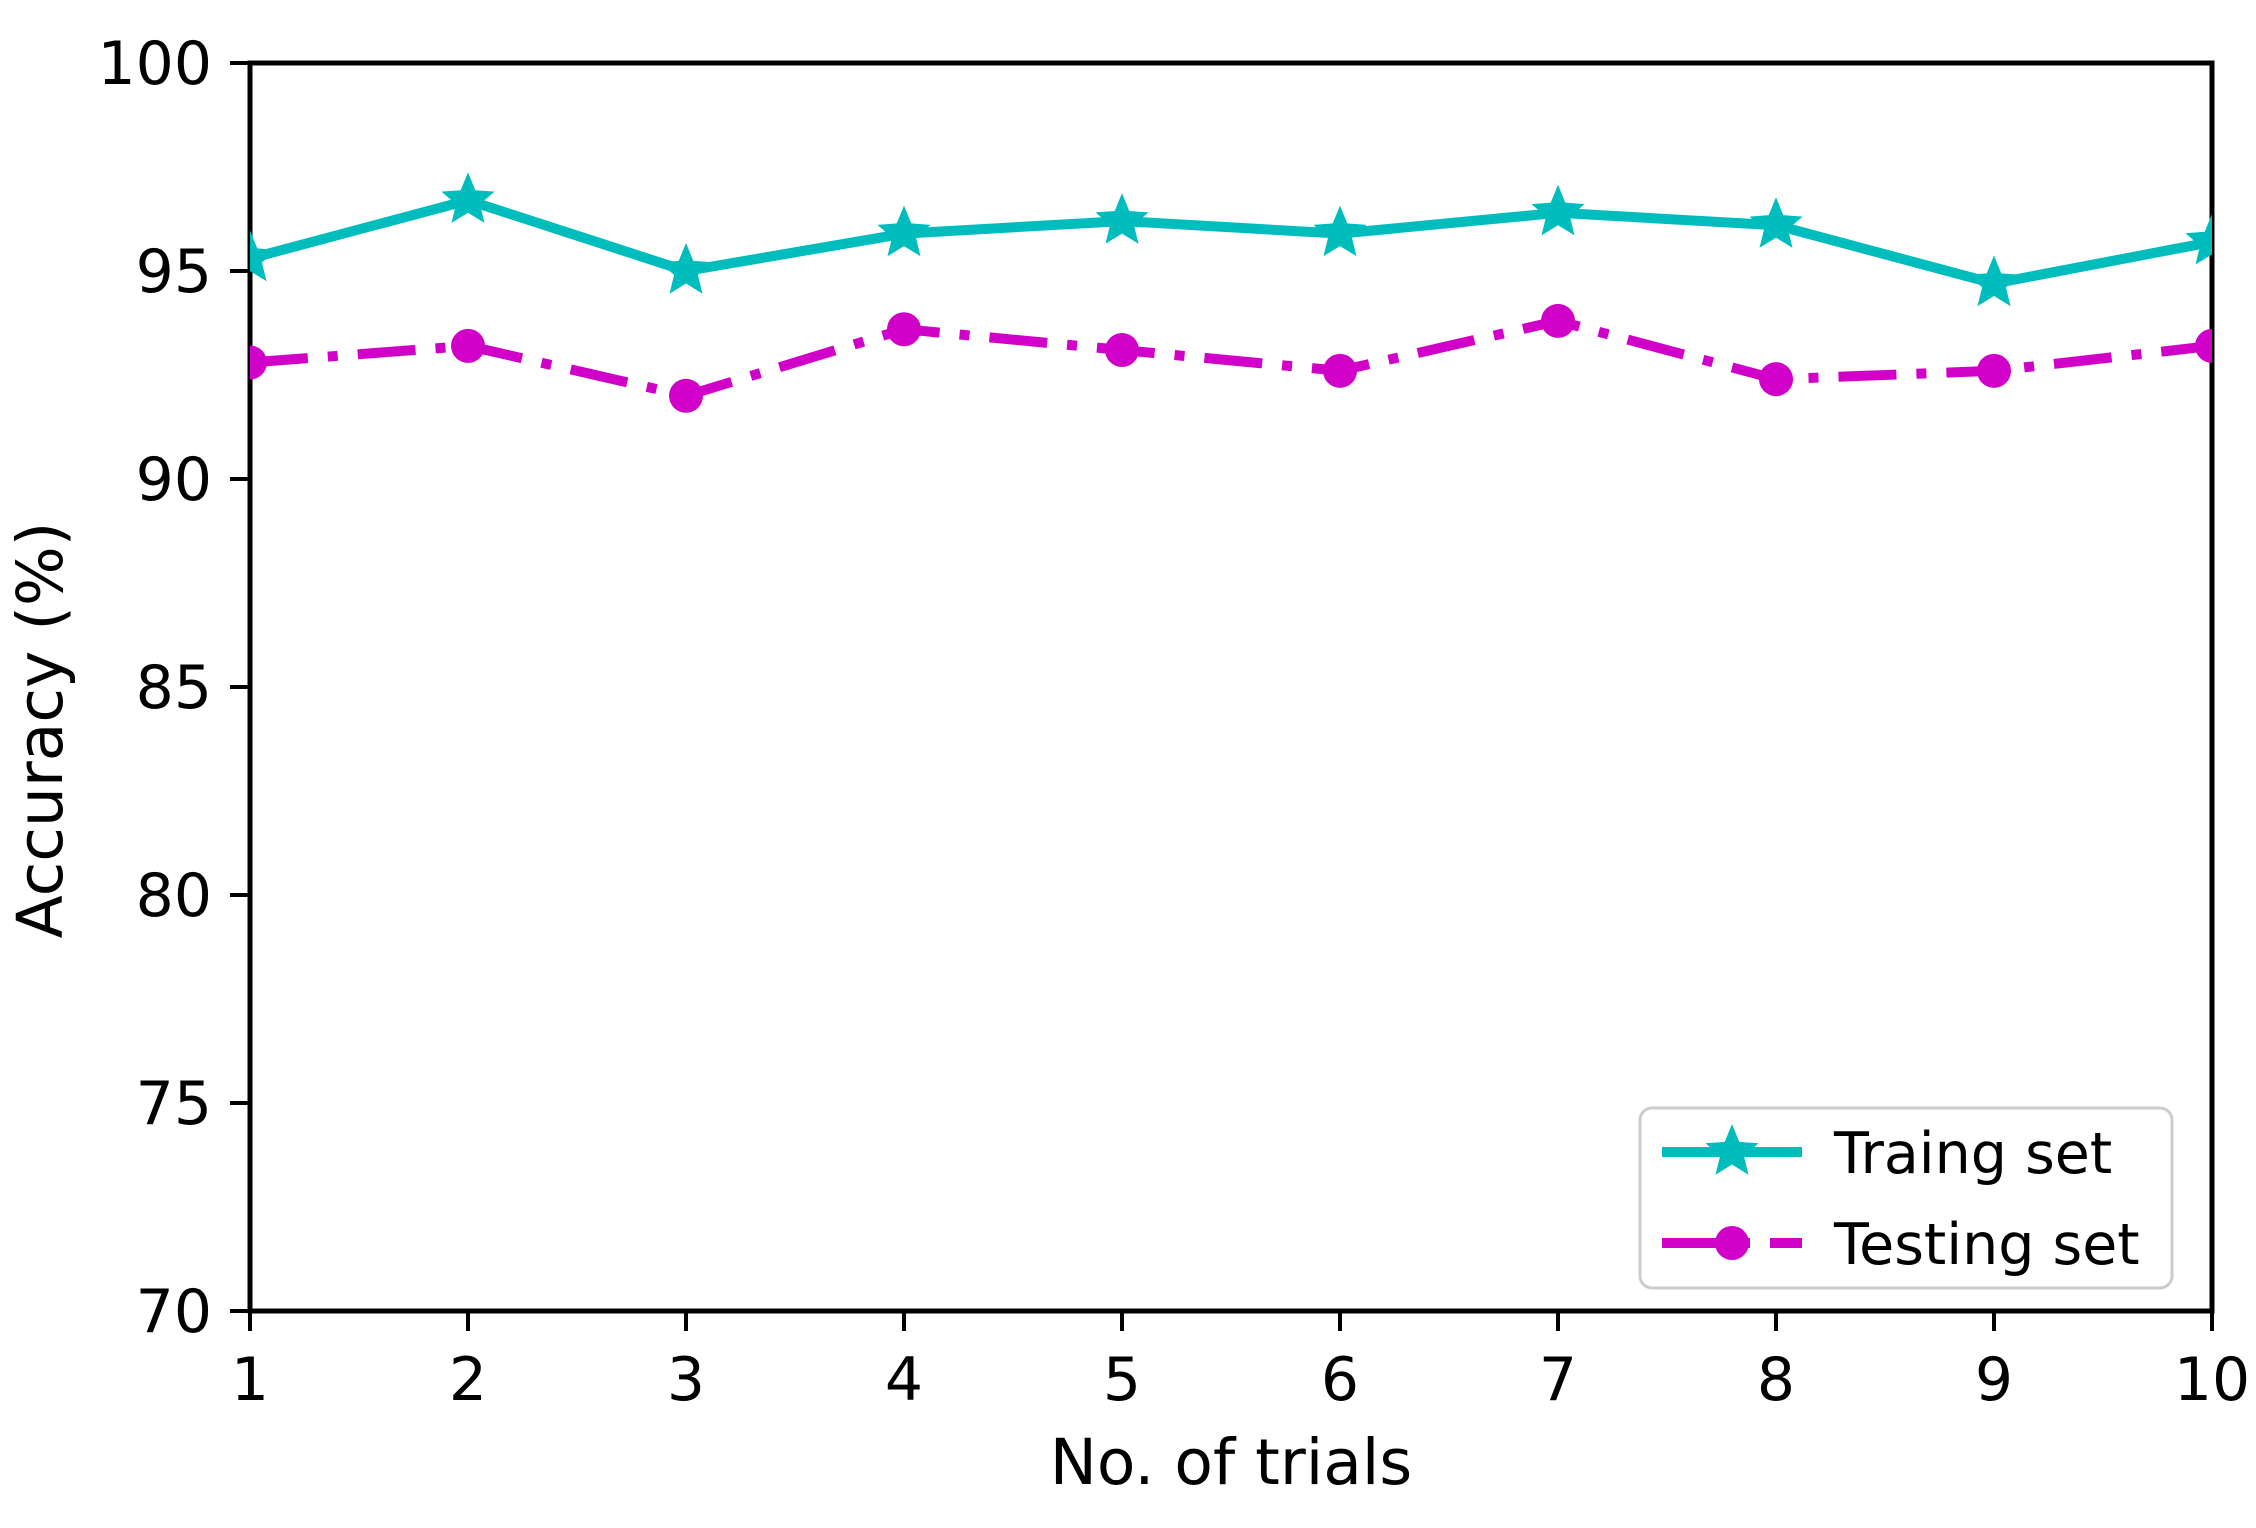 This screenshot has width=2256, height=1528. Describe the element at coordinates (686, 1380) in the screenshot. I see `x-tick-label: 3` at that location.